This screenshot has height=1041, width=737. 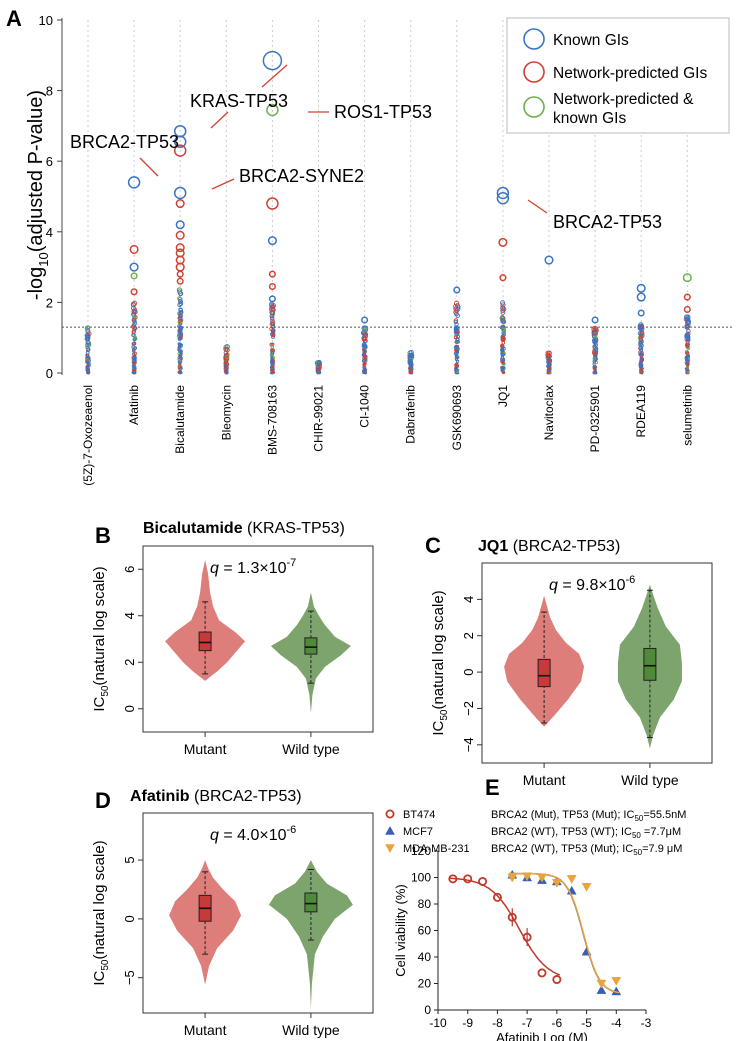 I want to click on panel-e-xtick-label: -3, so click(x=646, y=1023).